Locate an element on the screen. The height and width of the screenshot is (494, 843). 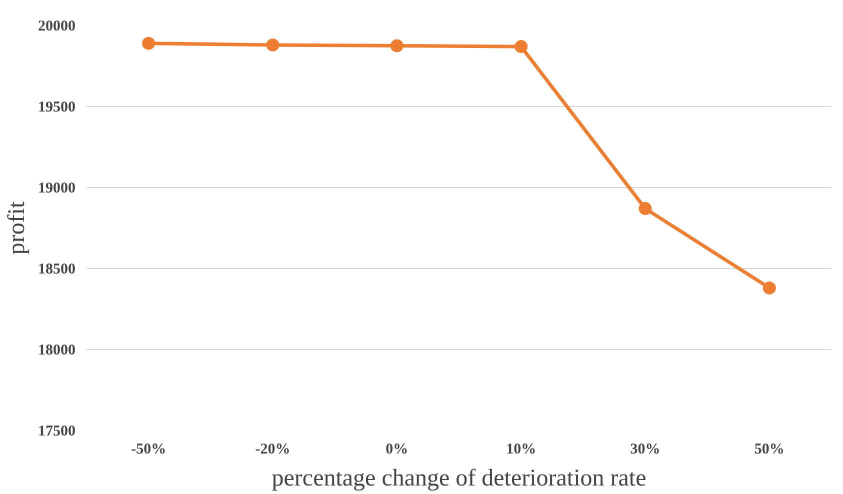
x-tick-label: -50% is located at coordinates (148, 450).